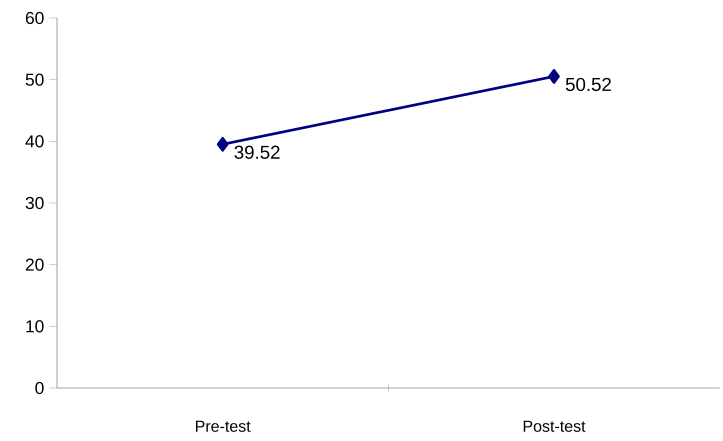 This screenshot has width=723, height=441. What do you see at coordinates (555, 426) in the screenshot?
I see `x-tick-label: Post-test` at bounding box center [555, 426].